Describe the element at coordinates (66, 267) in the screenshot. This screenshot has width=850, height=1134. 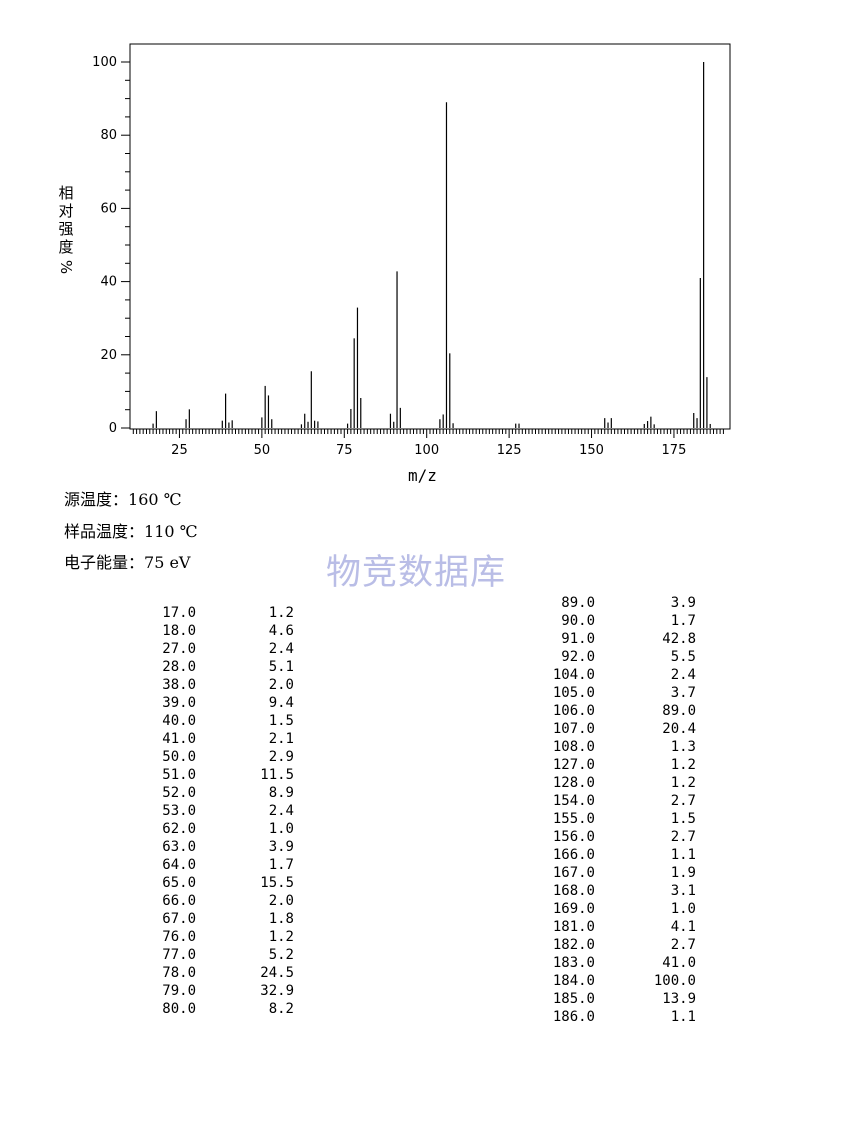
I see `y-axis-label-unit: %` at that location.